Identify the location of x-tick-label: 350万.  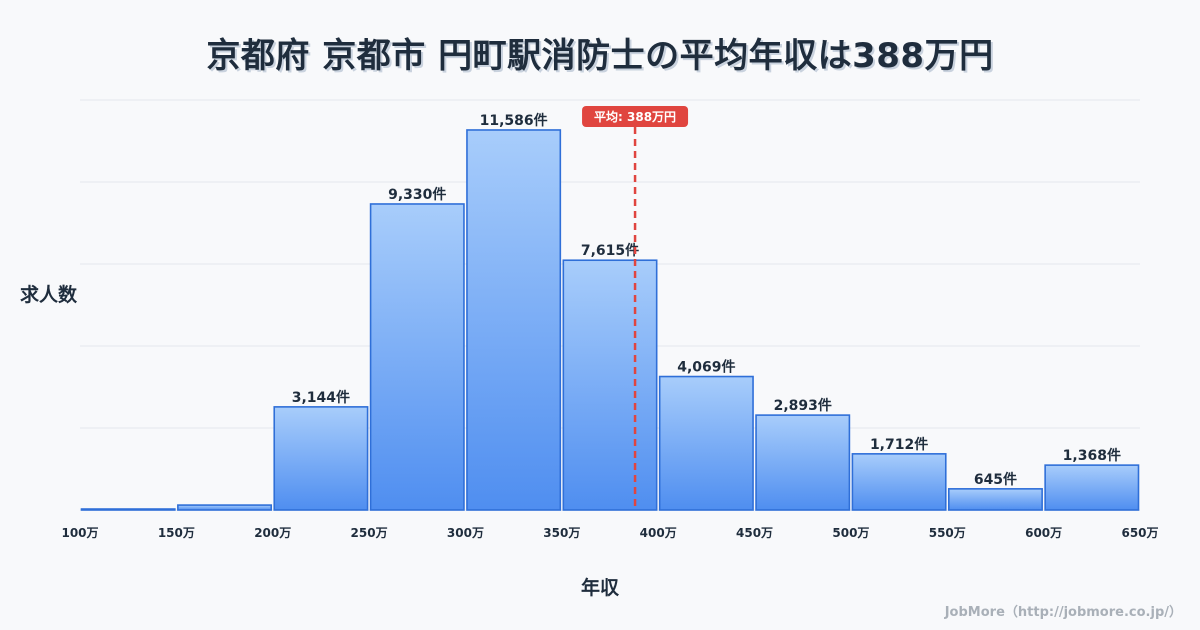
(561, 533).